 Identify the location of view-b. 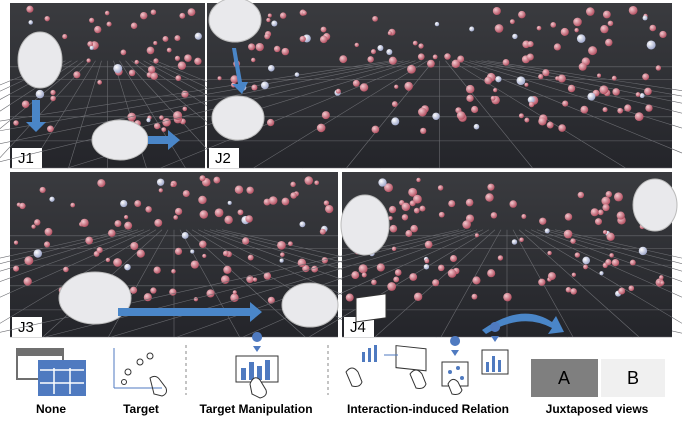
(633, 378).